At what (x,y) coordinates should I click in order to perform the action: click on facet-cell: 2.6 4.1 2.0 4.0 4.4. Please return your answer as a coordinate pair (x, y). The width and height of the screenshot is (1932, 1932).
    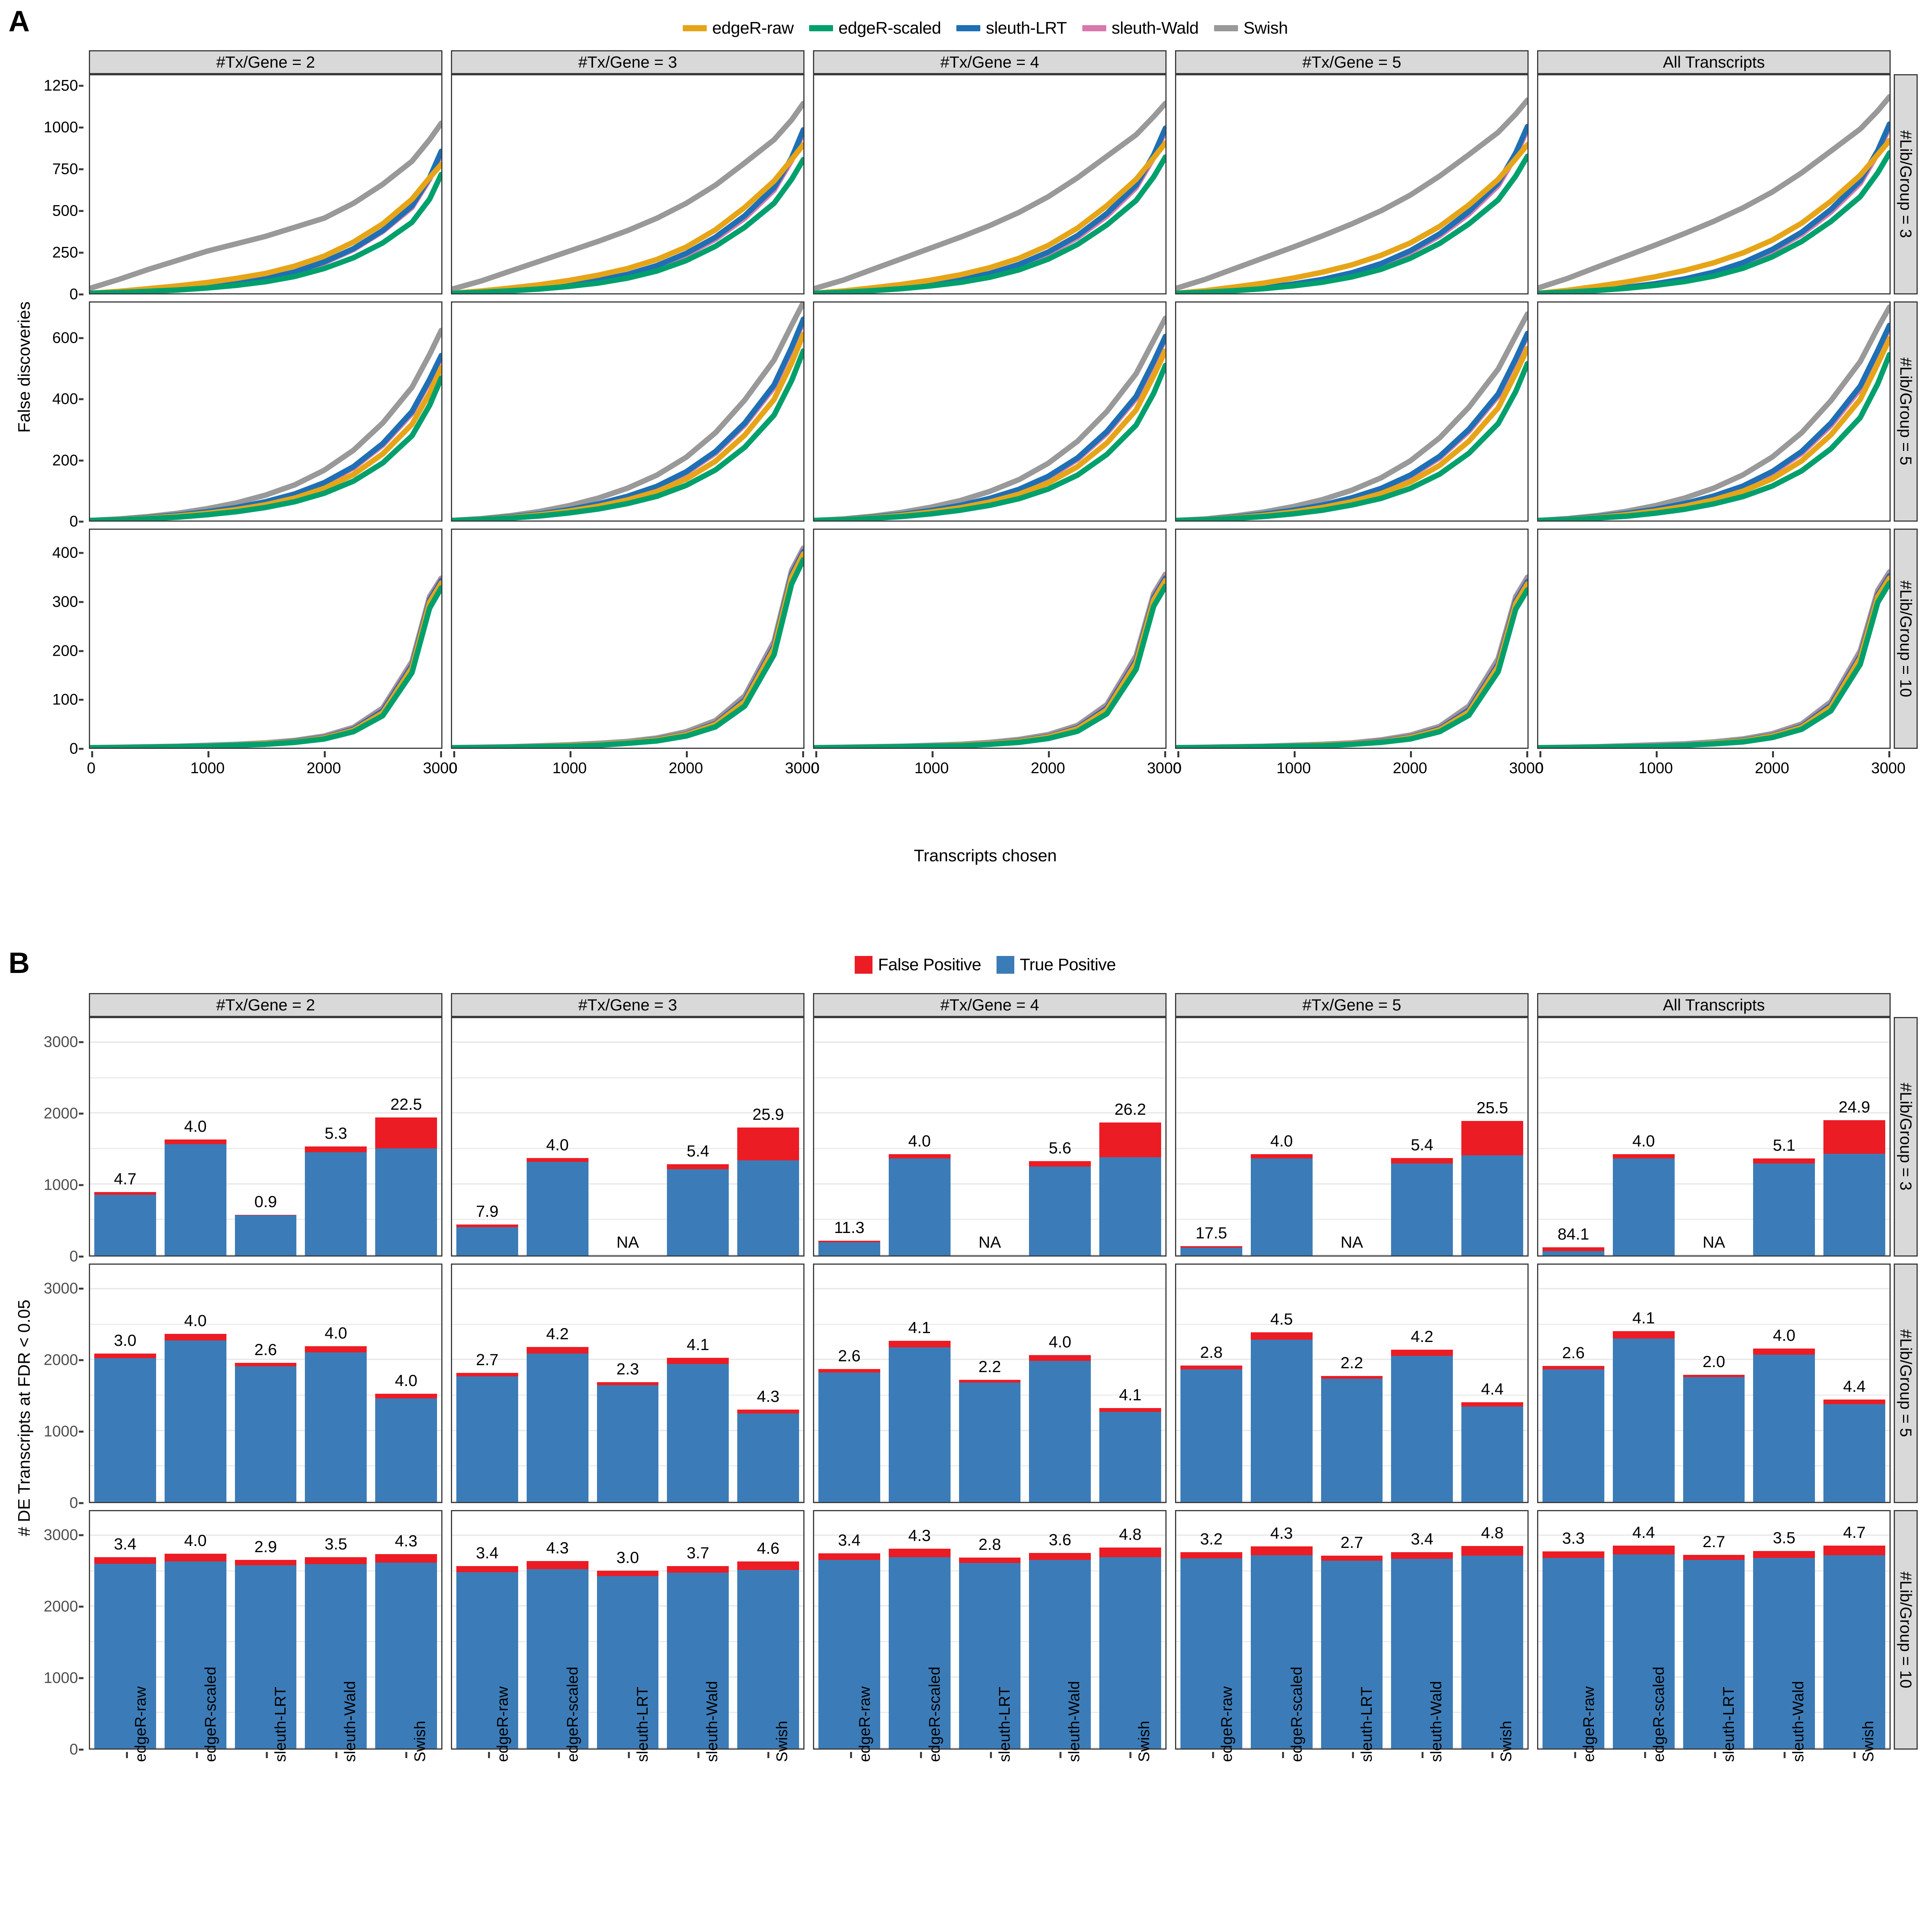
    Looking at the image, I should click on (1714, 1383).